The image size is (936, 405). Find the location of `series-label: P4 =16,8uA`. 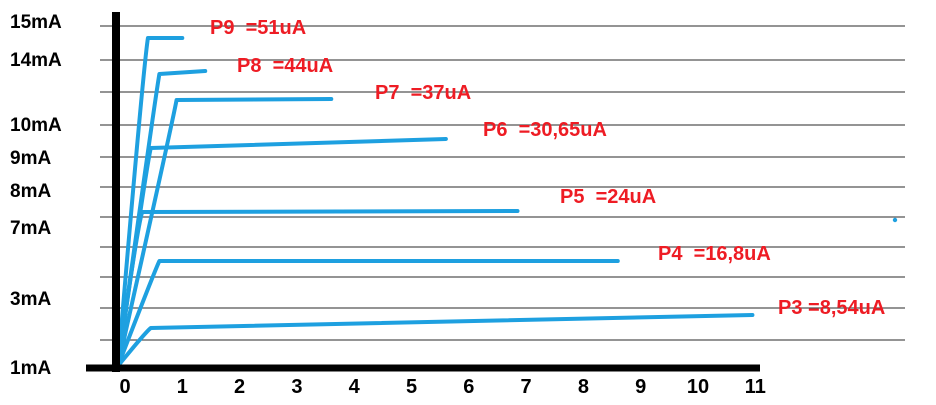

series-label: P4 =16,8uA is located at coordinates (714, 254).